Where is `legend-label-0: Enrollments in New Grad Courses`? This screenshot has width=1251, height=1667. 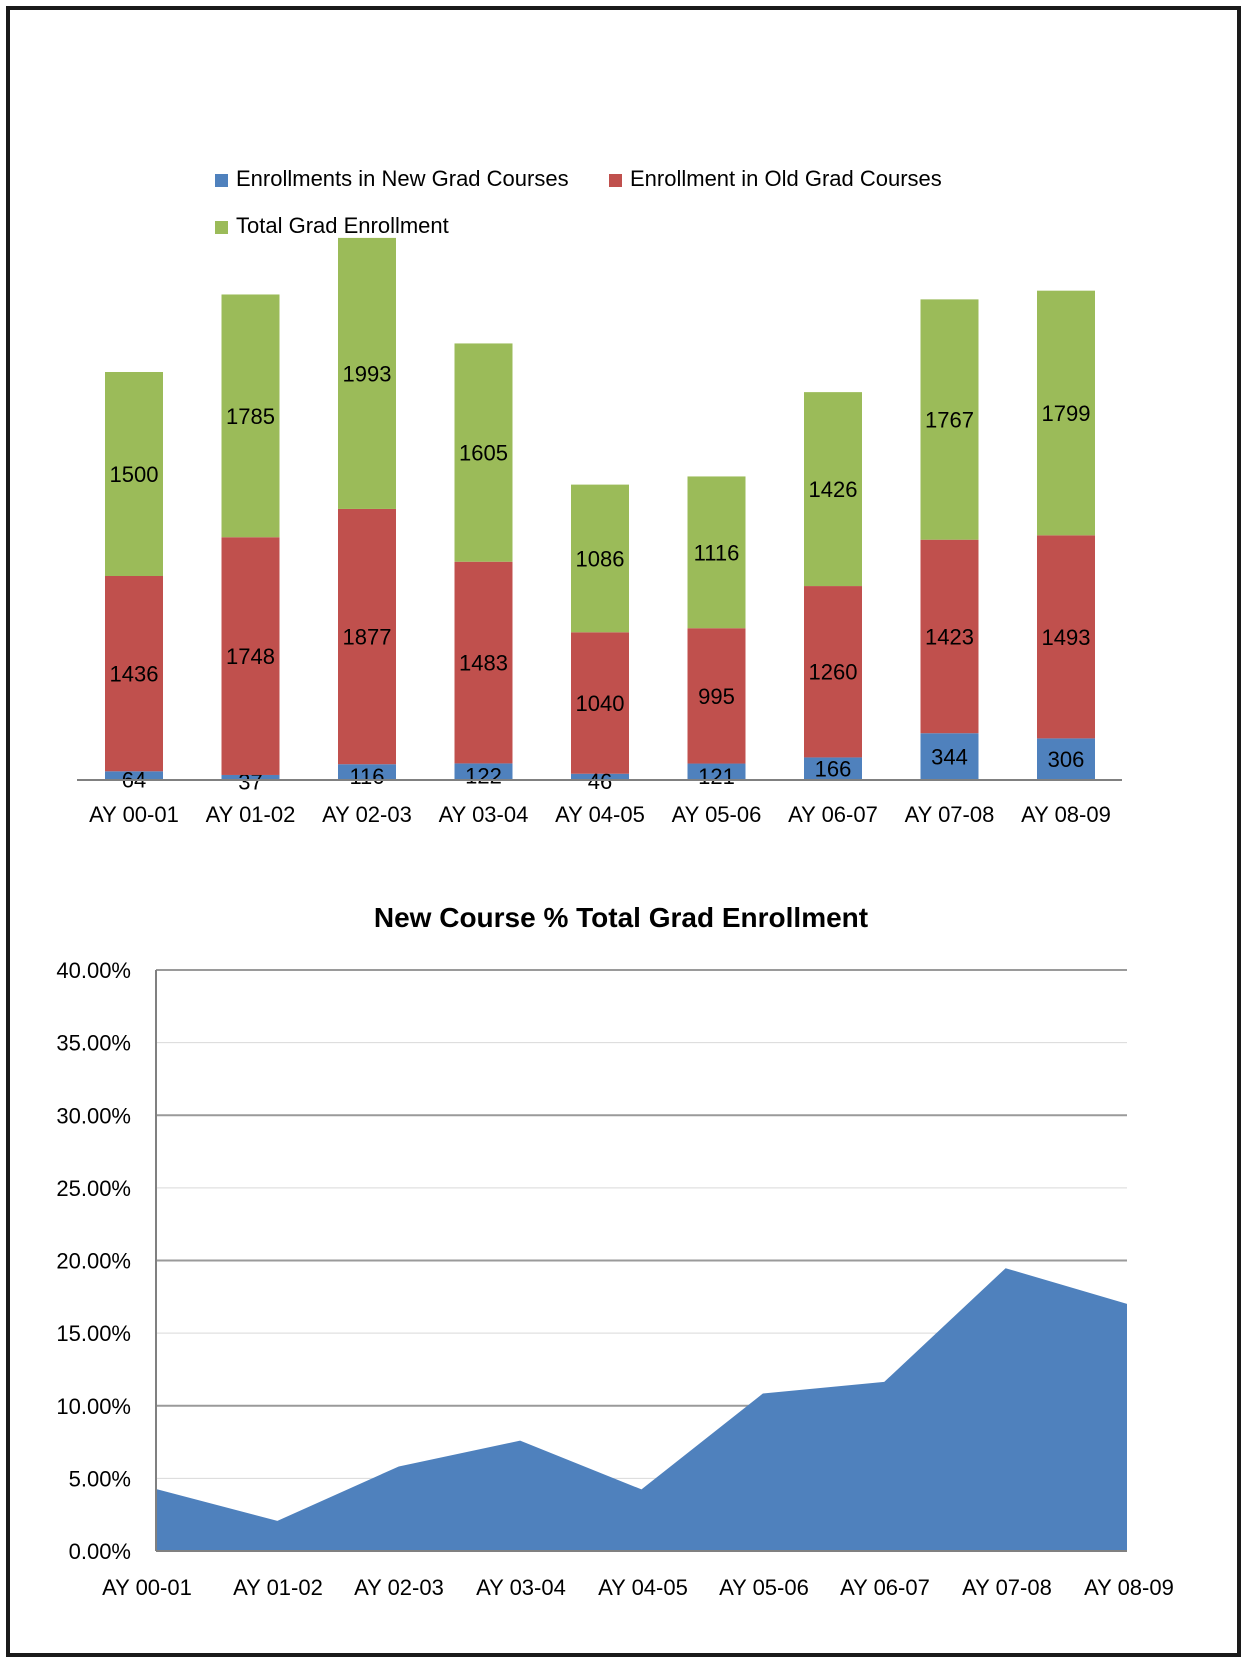
legend-label-0: Enrollments in New Grad Courses is located at coordinates (402, 178).